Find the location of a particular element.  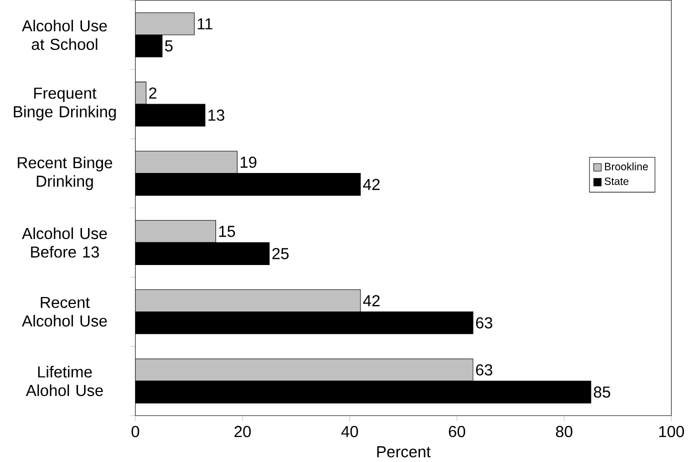

y-tick-label: Frequent Binge Drinking is located at coordinates (65, 104).